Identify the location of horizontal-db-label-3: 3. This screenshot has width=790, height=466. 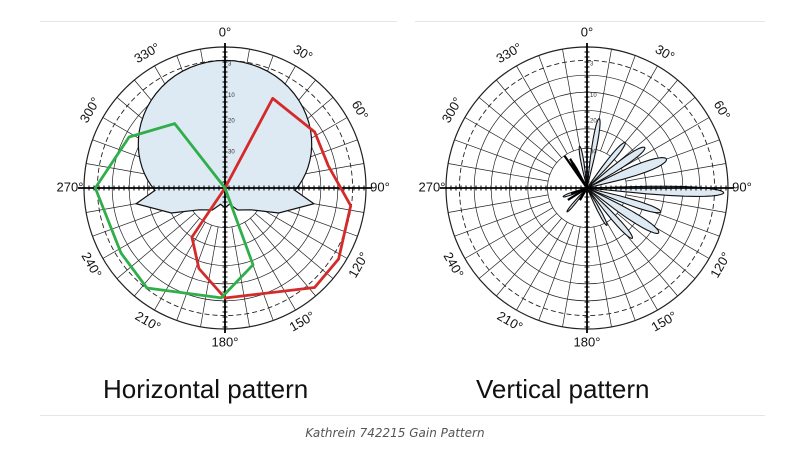
(230, 64).